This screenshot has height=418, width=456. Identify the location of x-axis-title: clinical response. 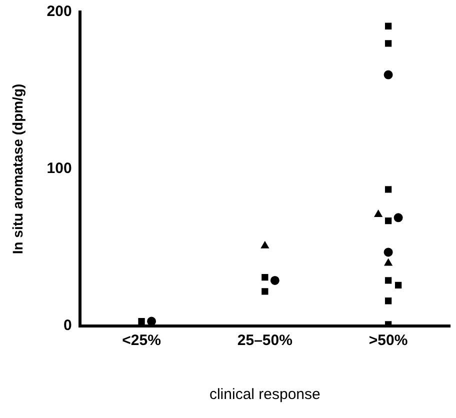
(264, 395).